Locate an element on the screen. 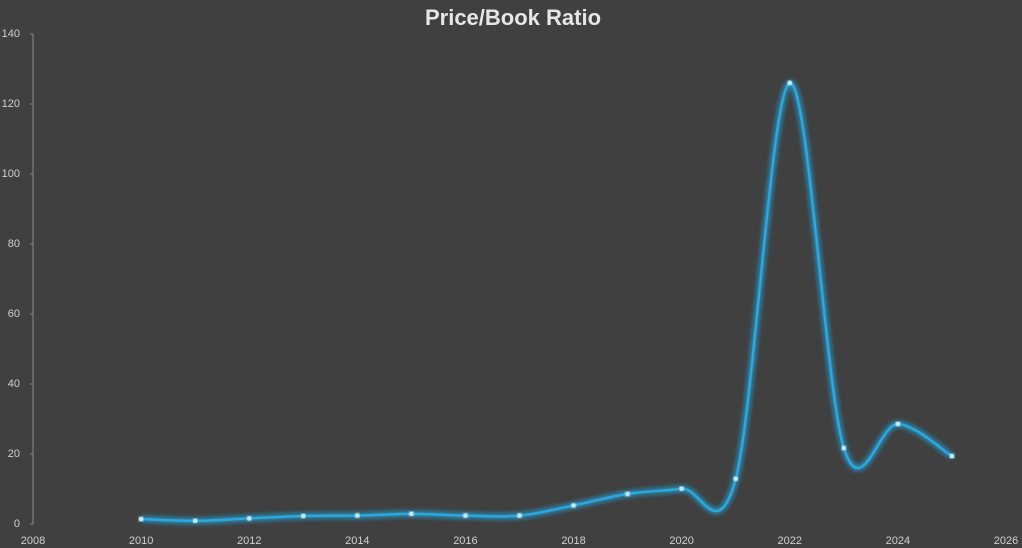  x-tick-label: 2016 is located at coordinates (465, 541).